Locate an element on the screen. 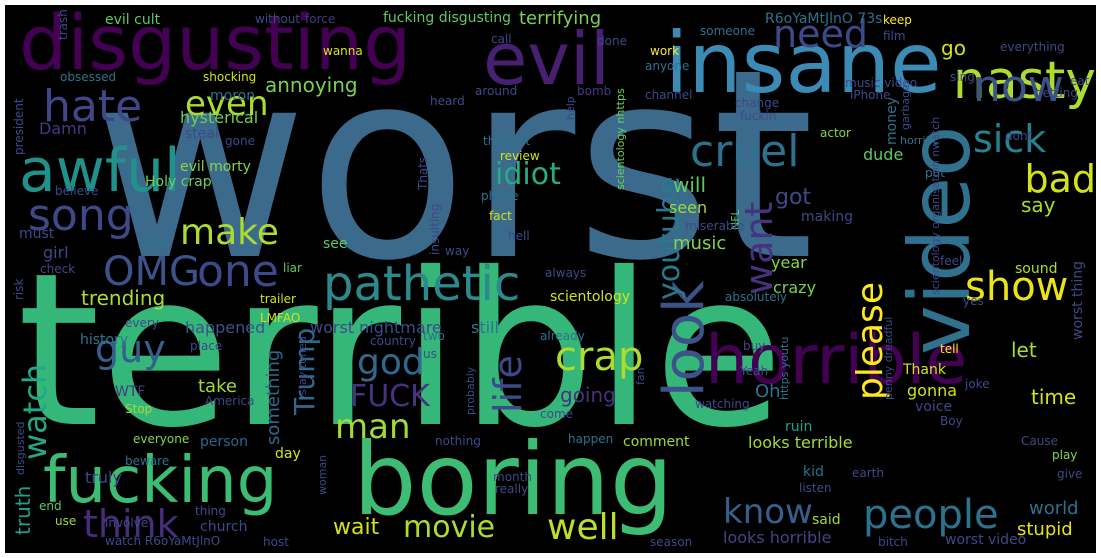  word-day: day is located at coordinates (288, 454).